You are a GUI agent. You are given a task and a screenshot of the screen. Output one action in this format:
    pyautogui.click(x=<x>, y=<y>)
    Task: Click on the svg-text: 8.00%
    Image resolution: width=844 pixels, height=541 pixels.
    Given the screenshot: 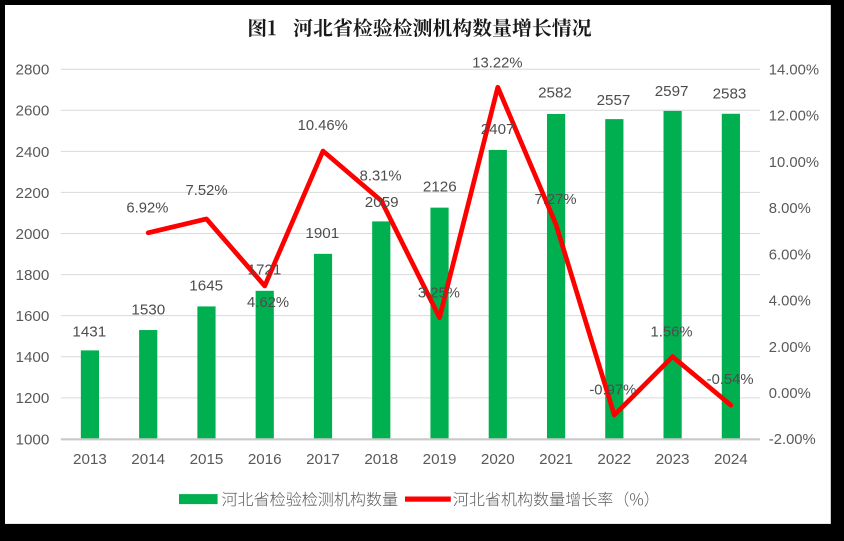 What is the action you would take?
    pyautogui.click(x=790, y=209)
    